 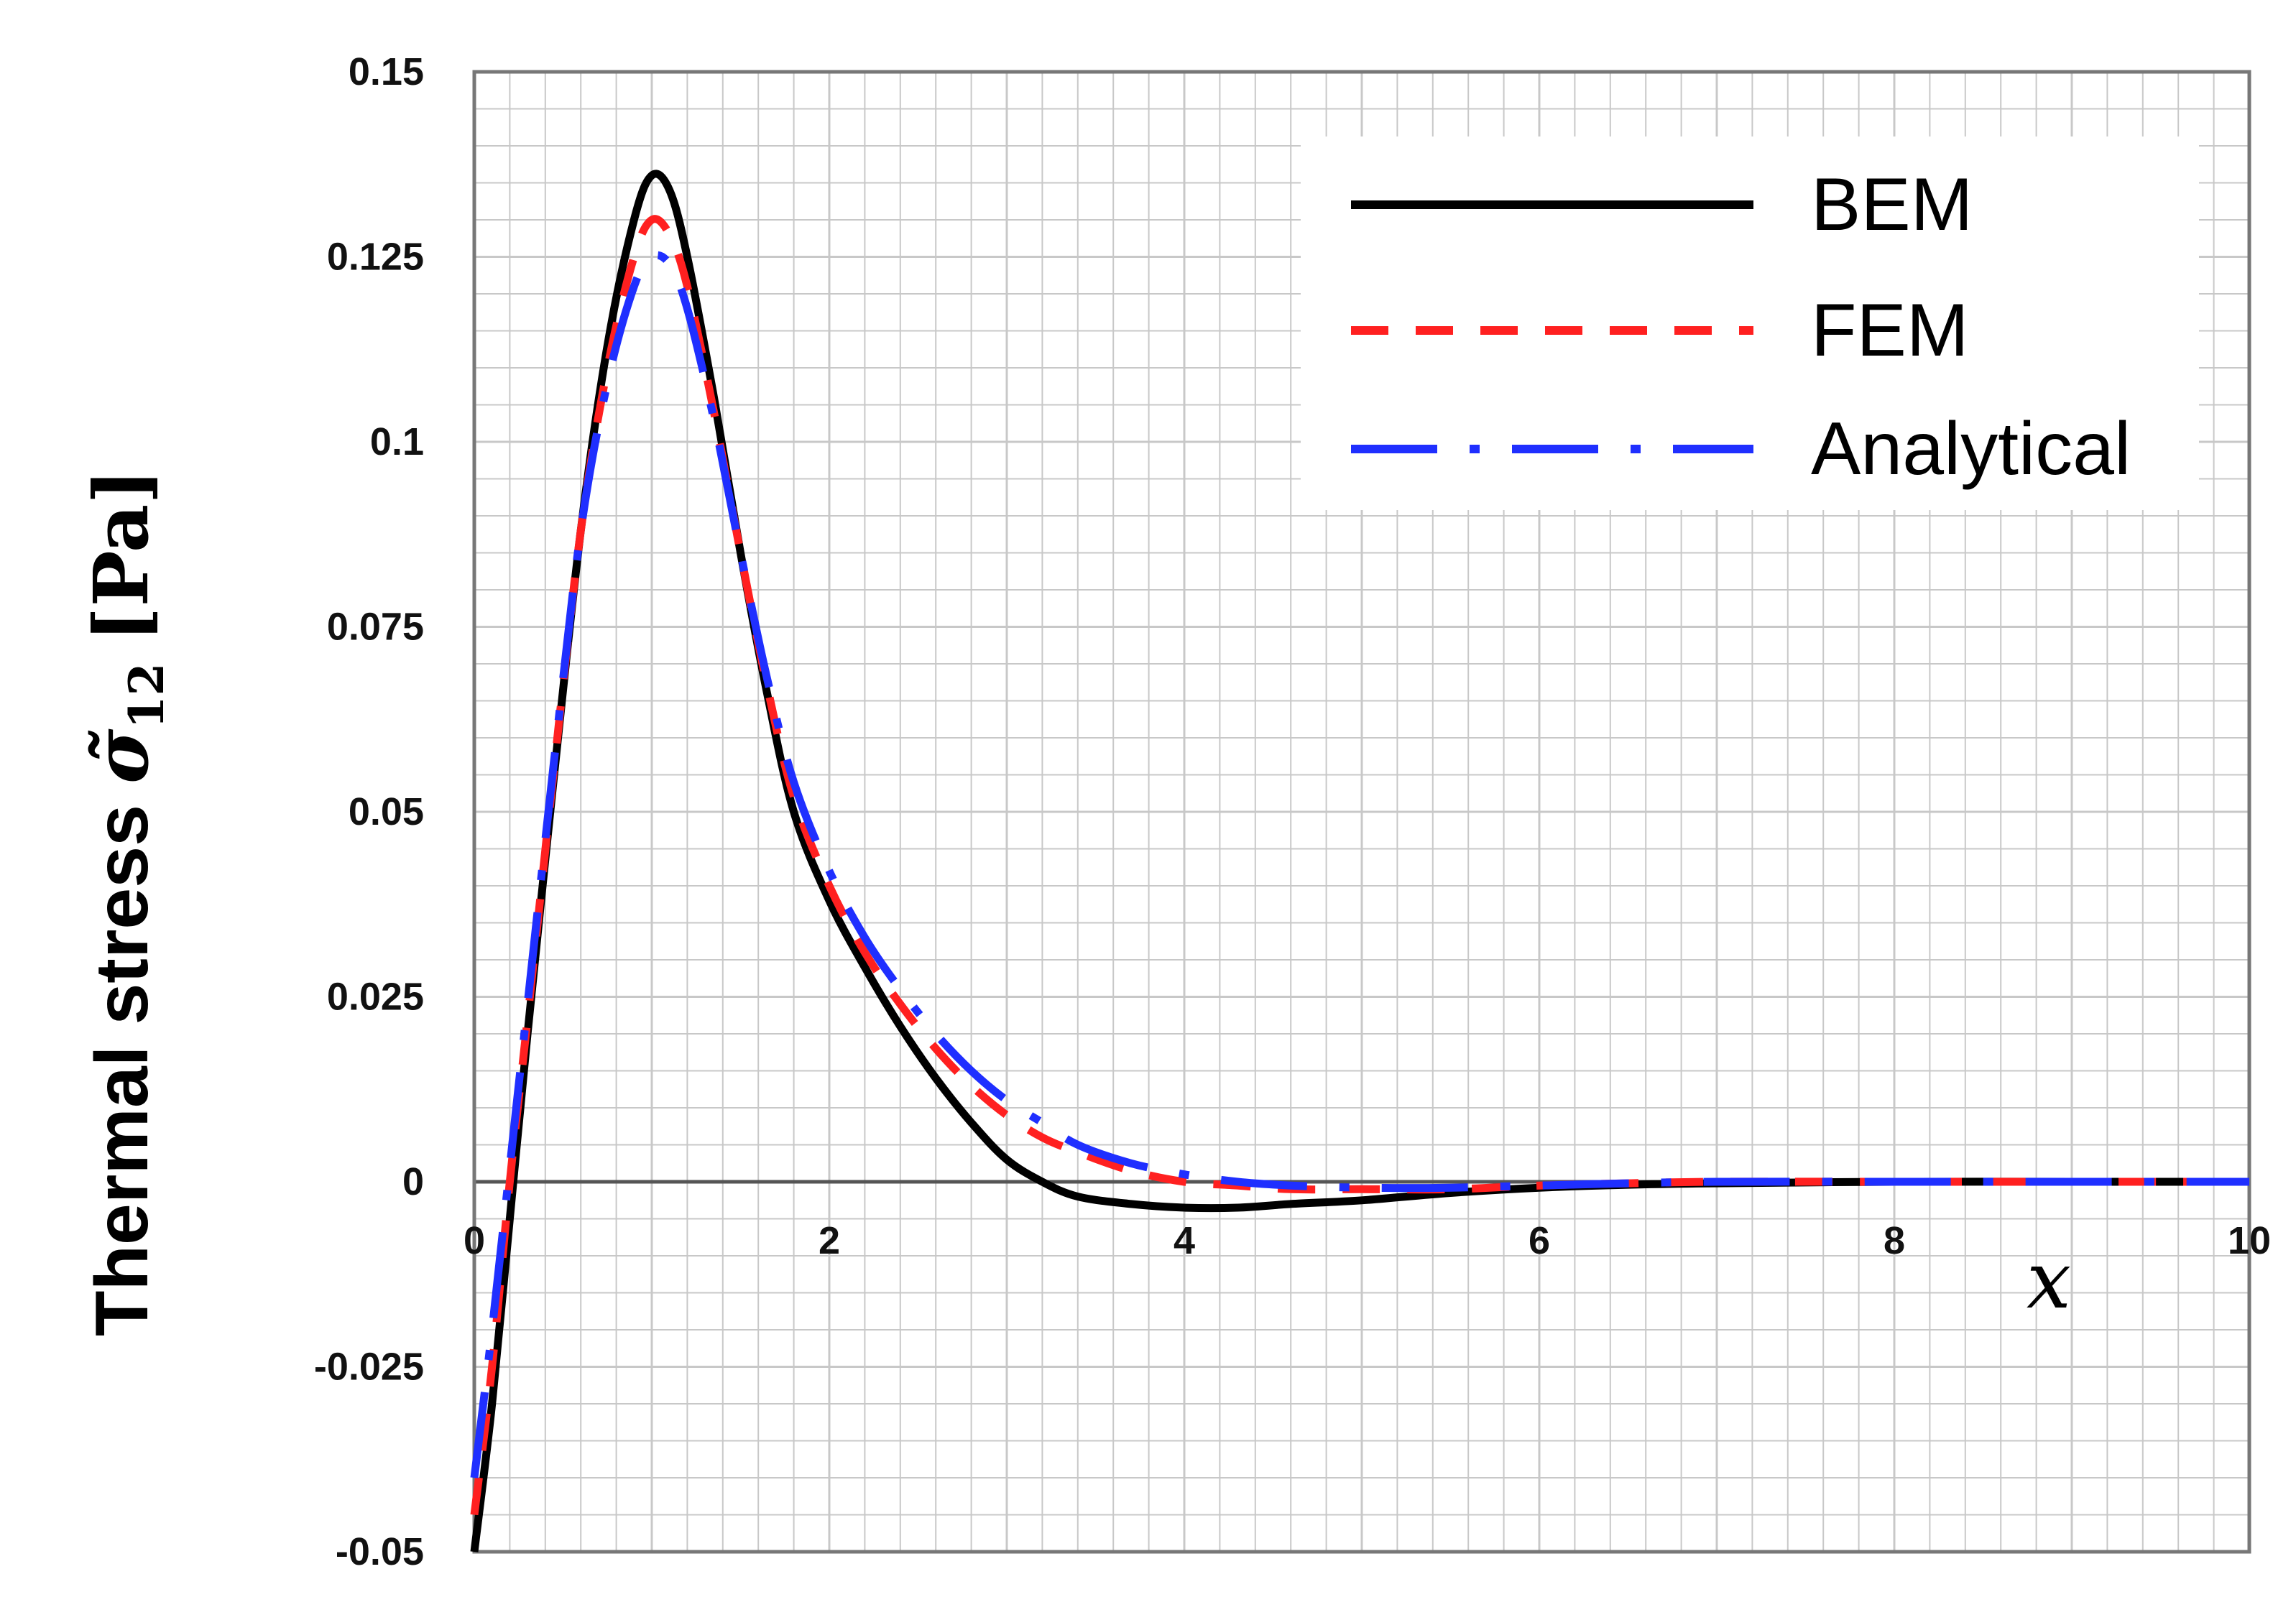 I want to click on legend-label-analytical: Analytical, so click(x=1971, y=449).